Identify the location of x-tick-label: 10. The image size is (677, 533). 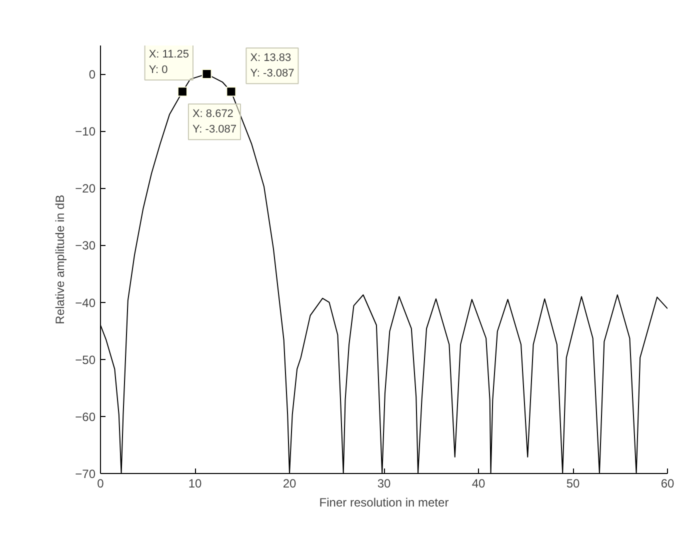
(195, 483).